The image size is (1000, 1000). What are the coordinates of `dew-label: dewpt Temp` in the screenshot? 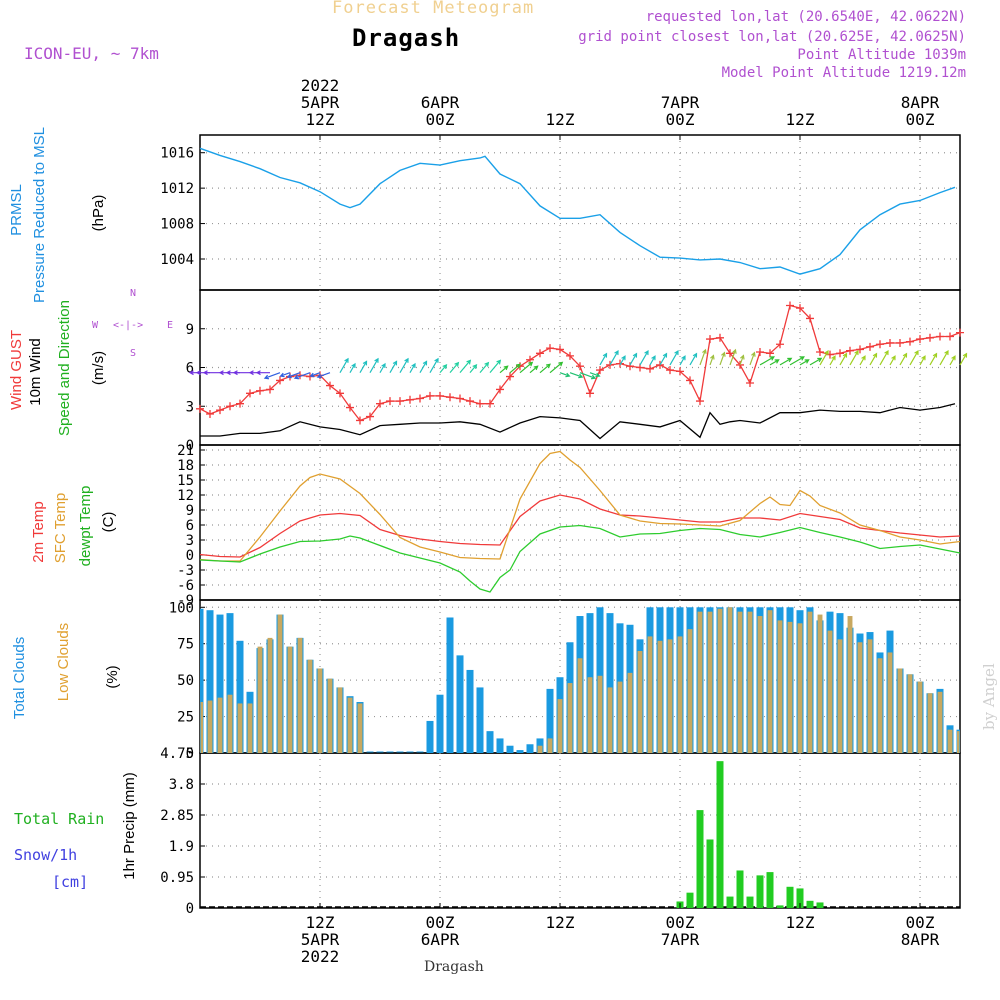 It's located at (85, 526).